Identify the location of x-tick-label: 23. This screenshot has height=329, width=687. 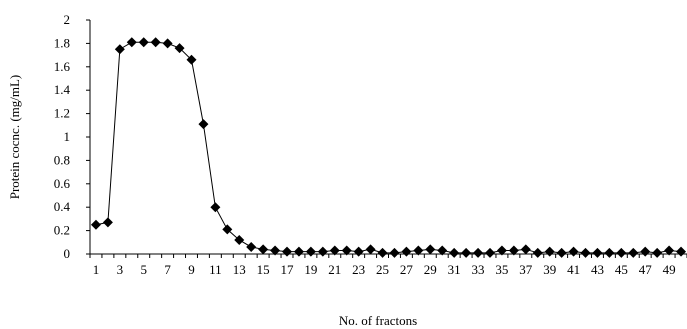
(358, 269).